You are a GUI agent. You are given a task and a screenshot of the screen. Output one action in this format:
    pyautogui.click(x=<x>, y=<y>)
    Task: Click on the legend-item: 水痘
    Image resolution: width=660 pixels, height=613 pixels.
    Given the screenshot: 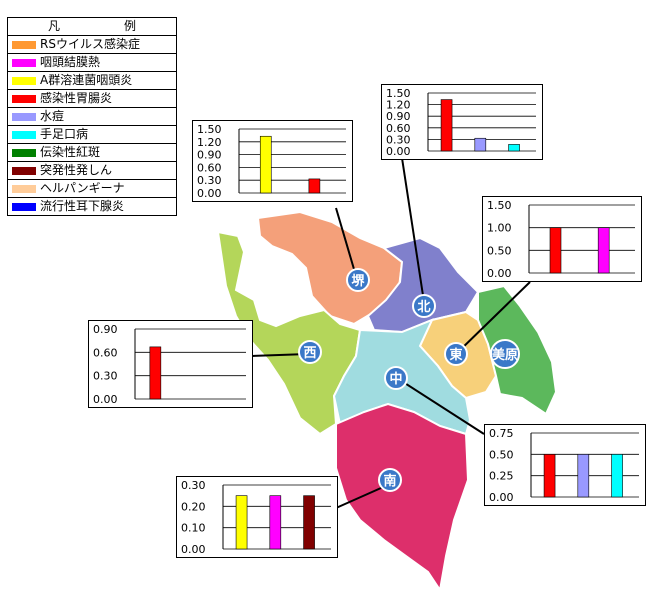 What is the action you would take?
    pyautogui.click(x=92, y=117)
    